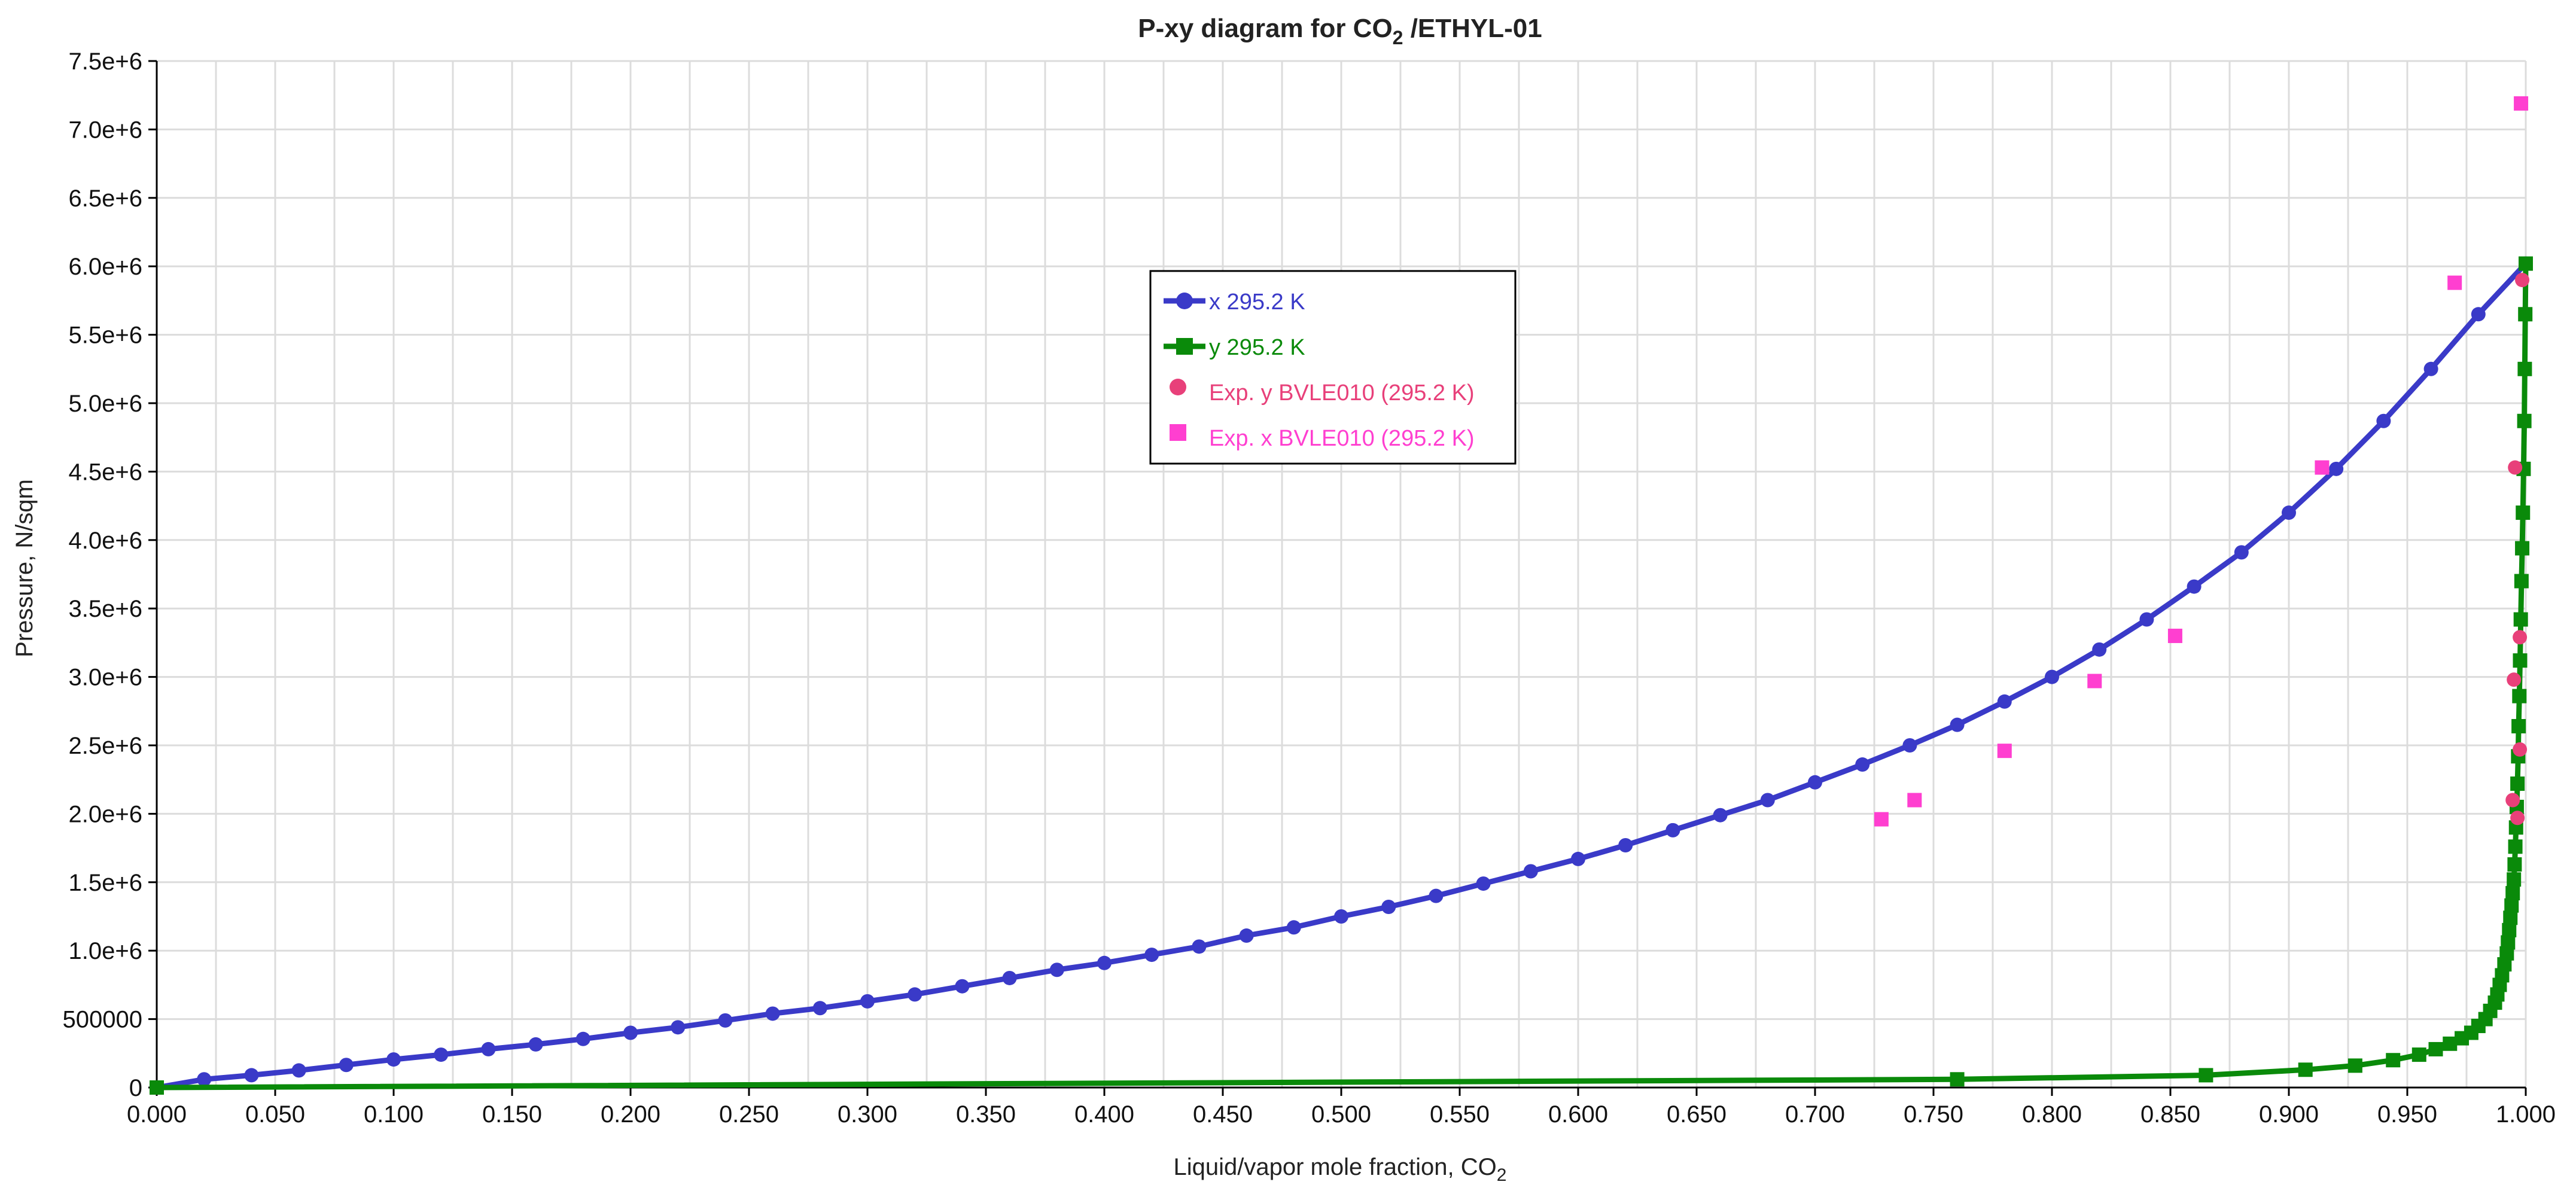 This screenshot has width=2576, height=1197. I want to click on x-tick-label: 0.950, so click(2407, 1114).